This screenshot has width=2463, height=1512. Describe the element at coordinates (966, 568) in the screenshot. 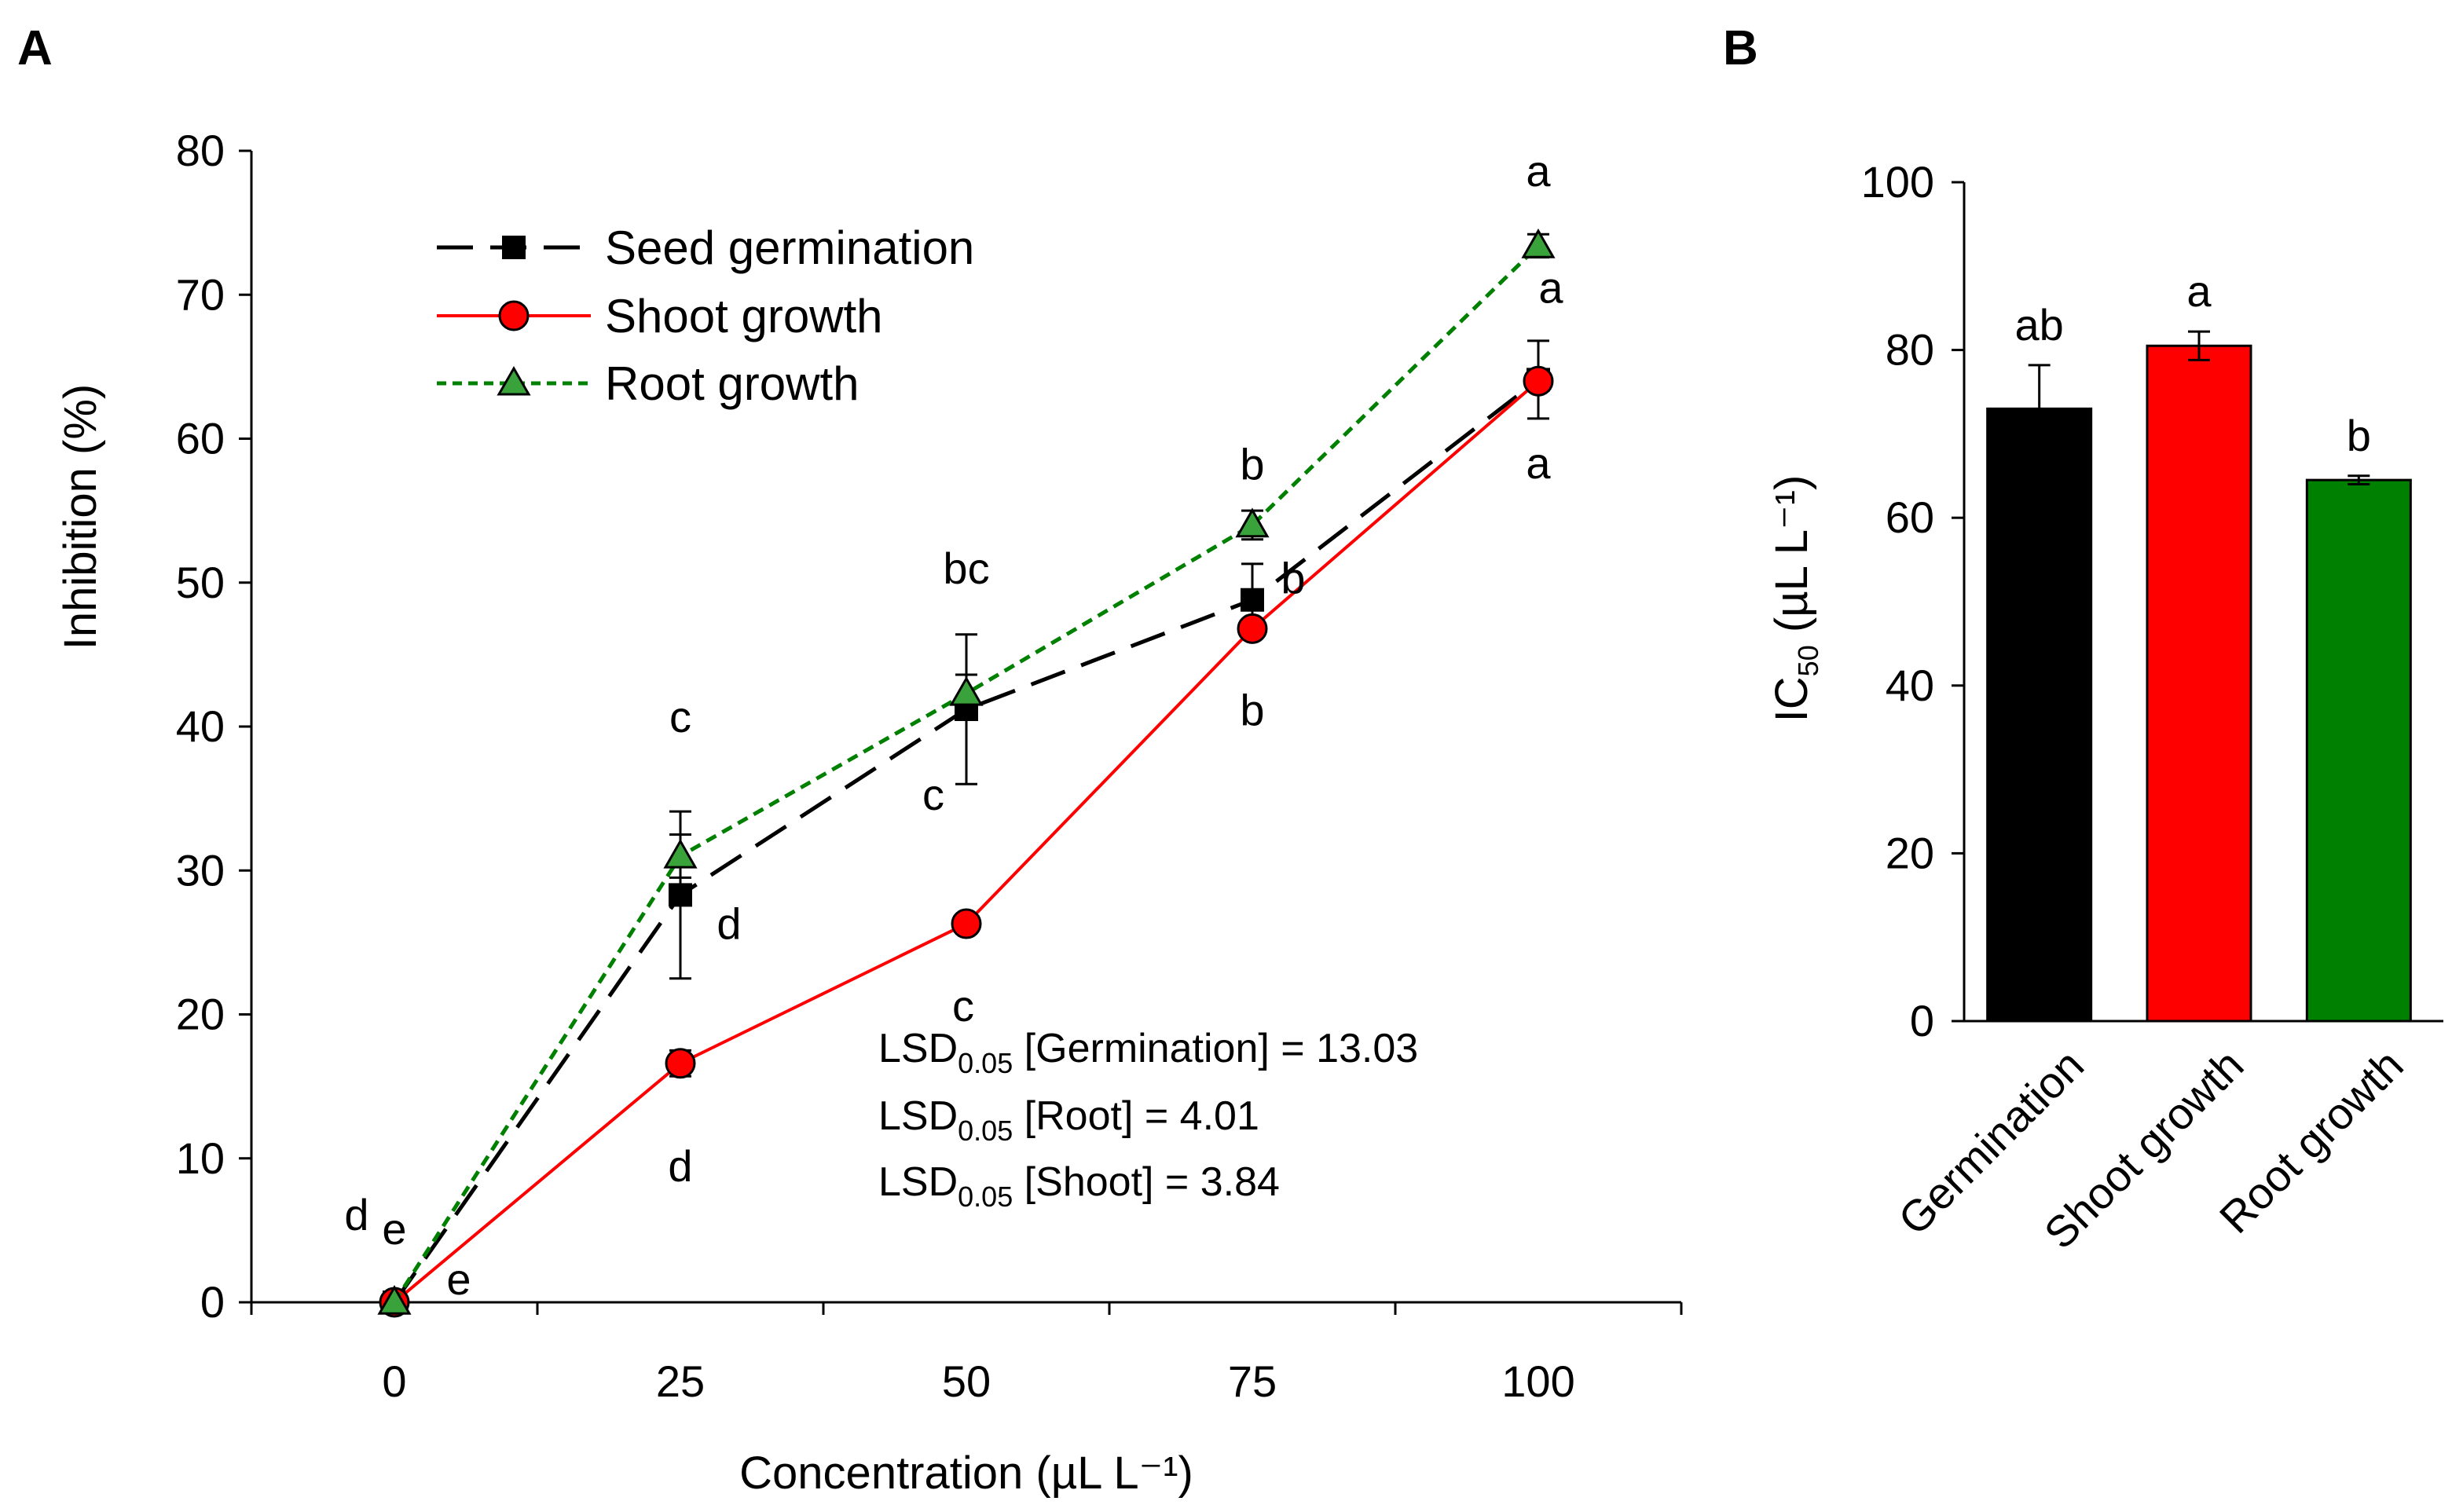

I see `significance-letter: bc` at that location.